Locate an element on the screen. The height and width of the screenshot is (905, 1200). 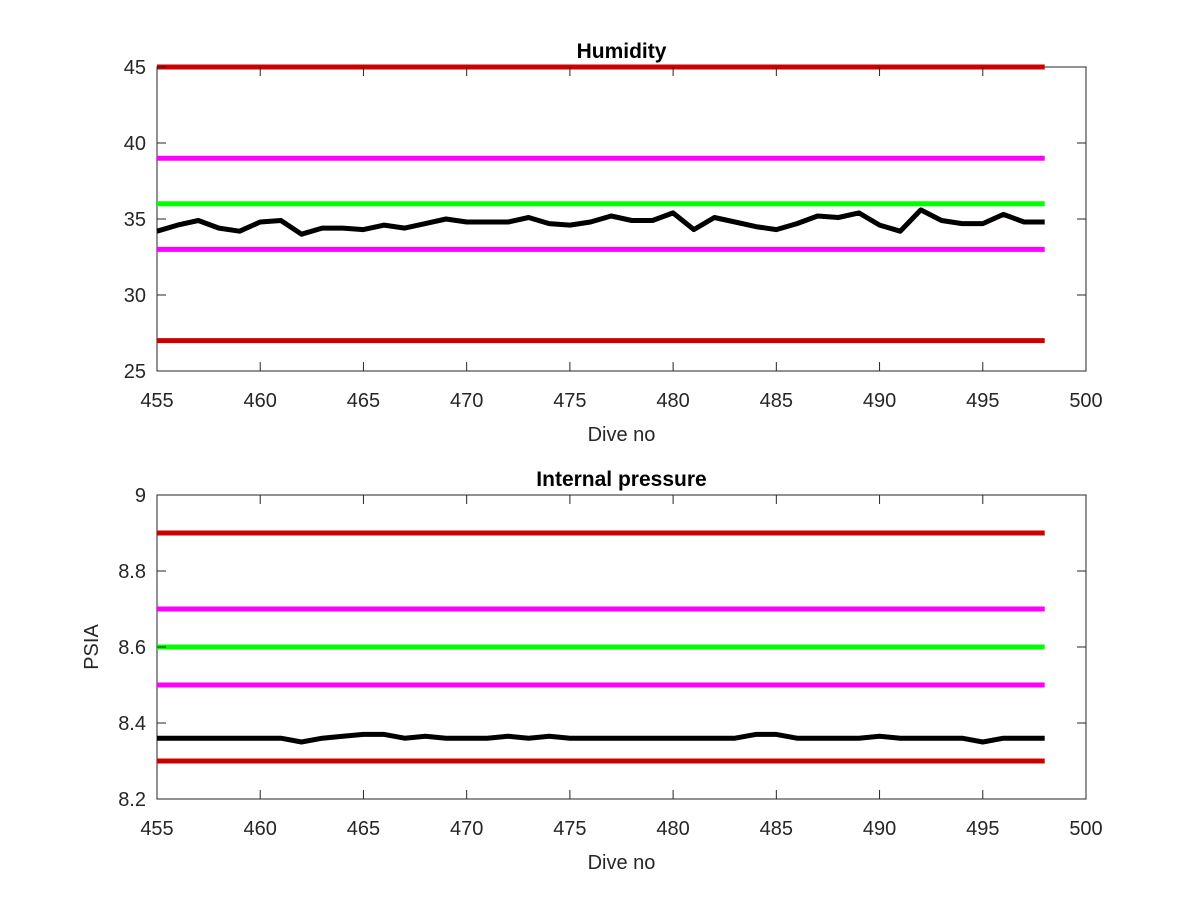
y-tick-label: 8.8 is located at coordinates (132, 572).